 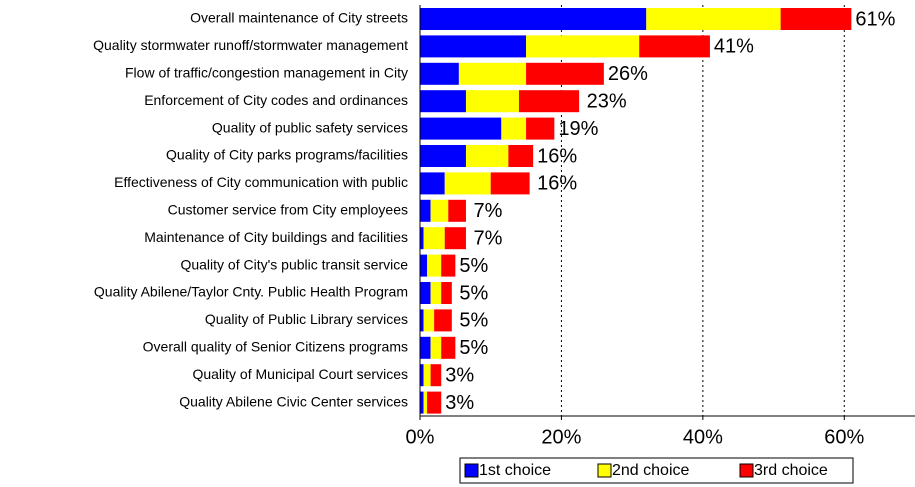 I want to click on x-tick-label: 60%, so click(x=844, y=437).